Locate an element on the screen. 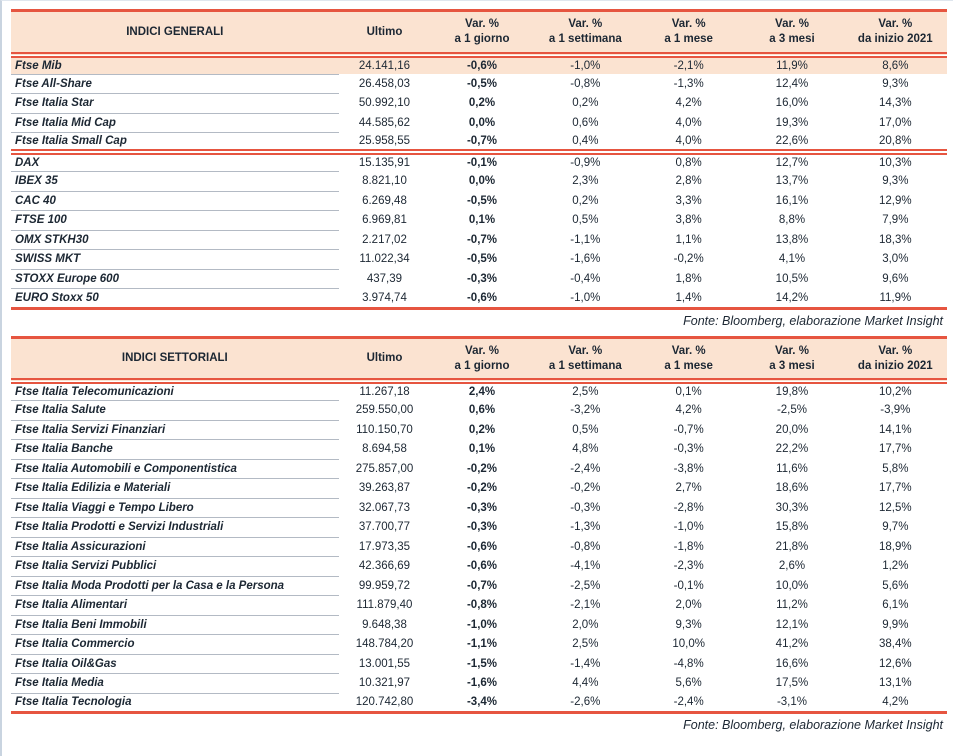  var-ytd-value: 6,1% is located at coordinates (895, 605).